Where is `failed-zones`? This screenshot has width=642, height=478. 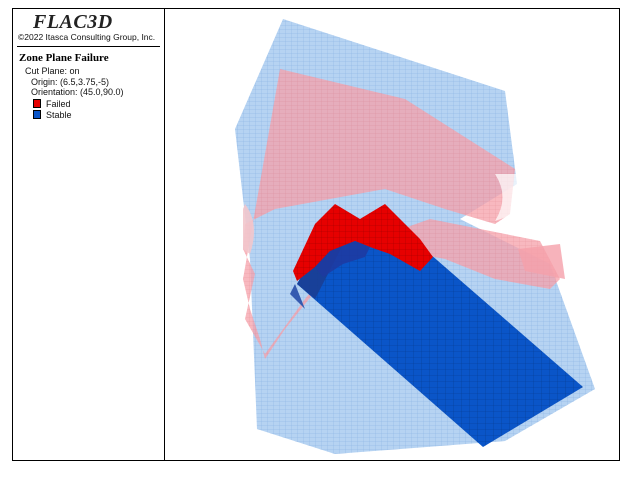
failed-zones is located at coordinates (363, 242).